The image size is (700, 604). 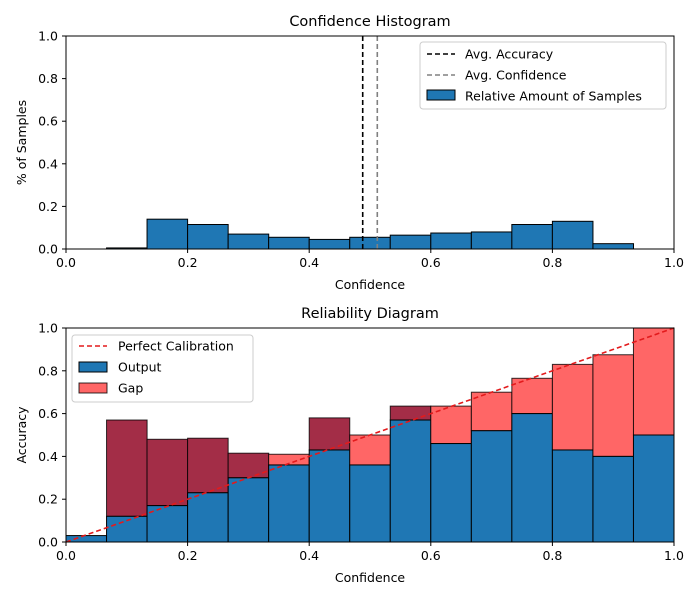 I want to click on histogram-x-label: Confidence, so click(x=370, y=284).